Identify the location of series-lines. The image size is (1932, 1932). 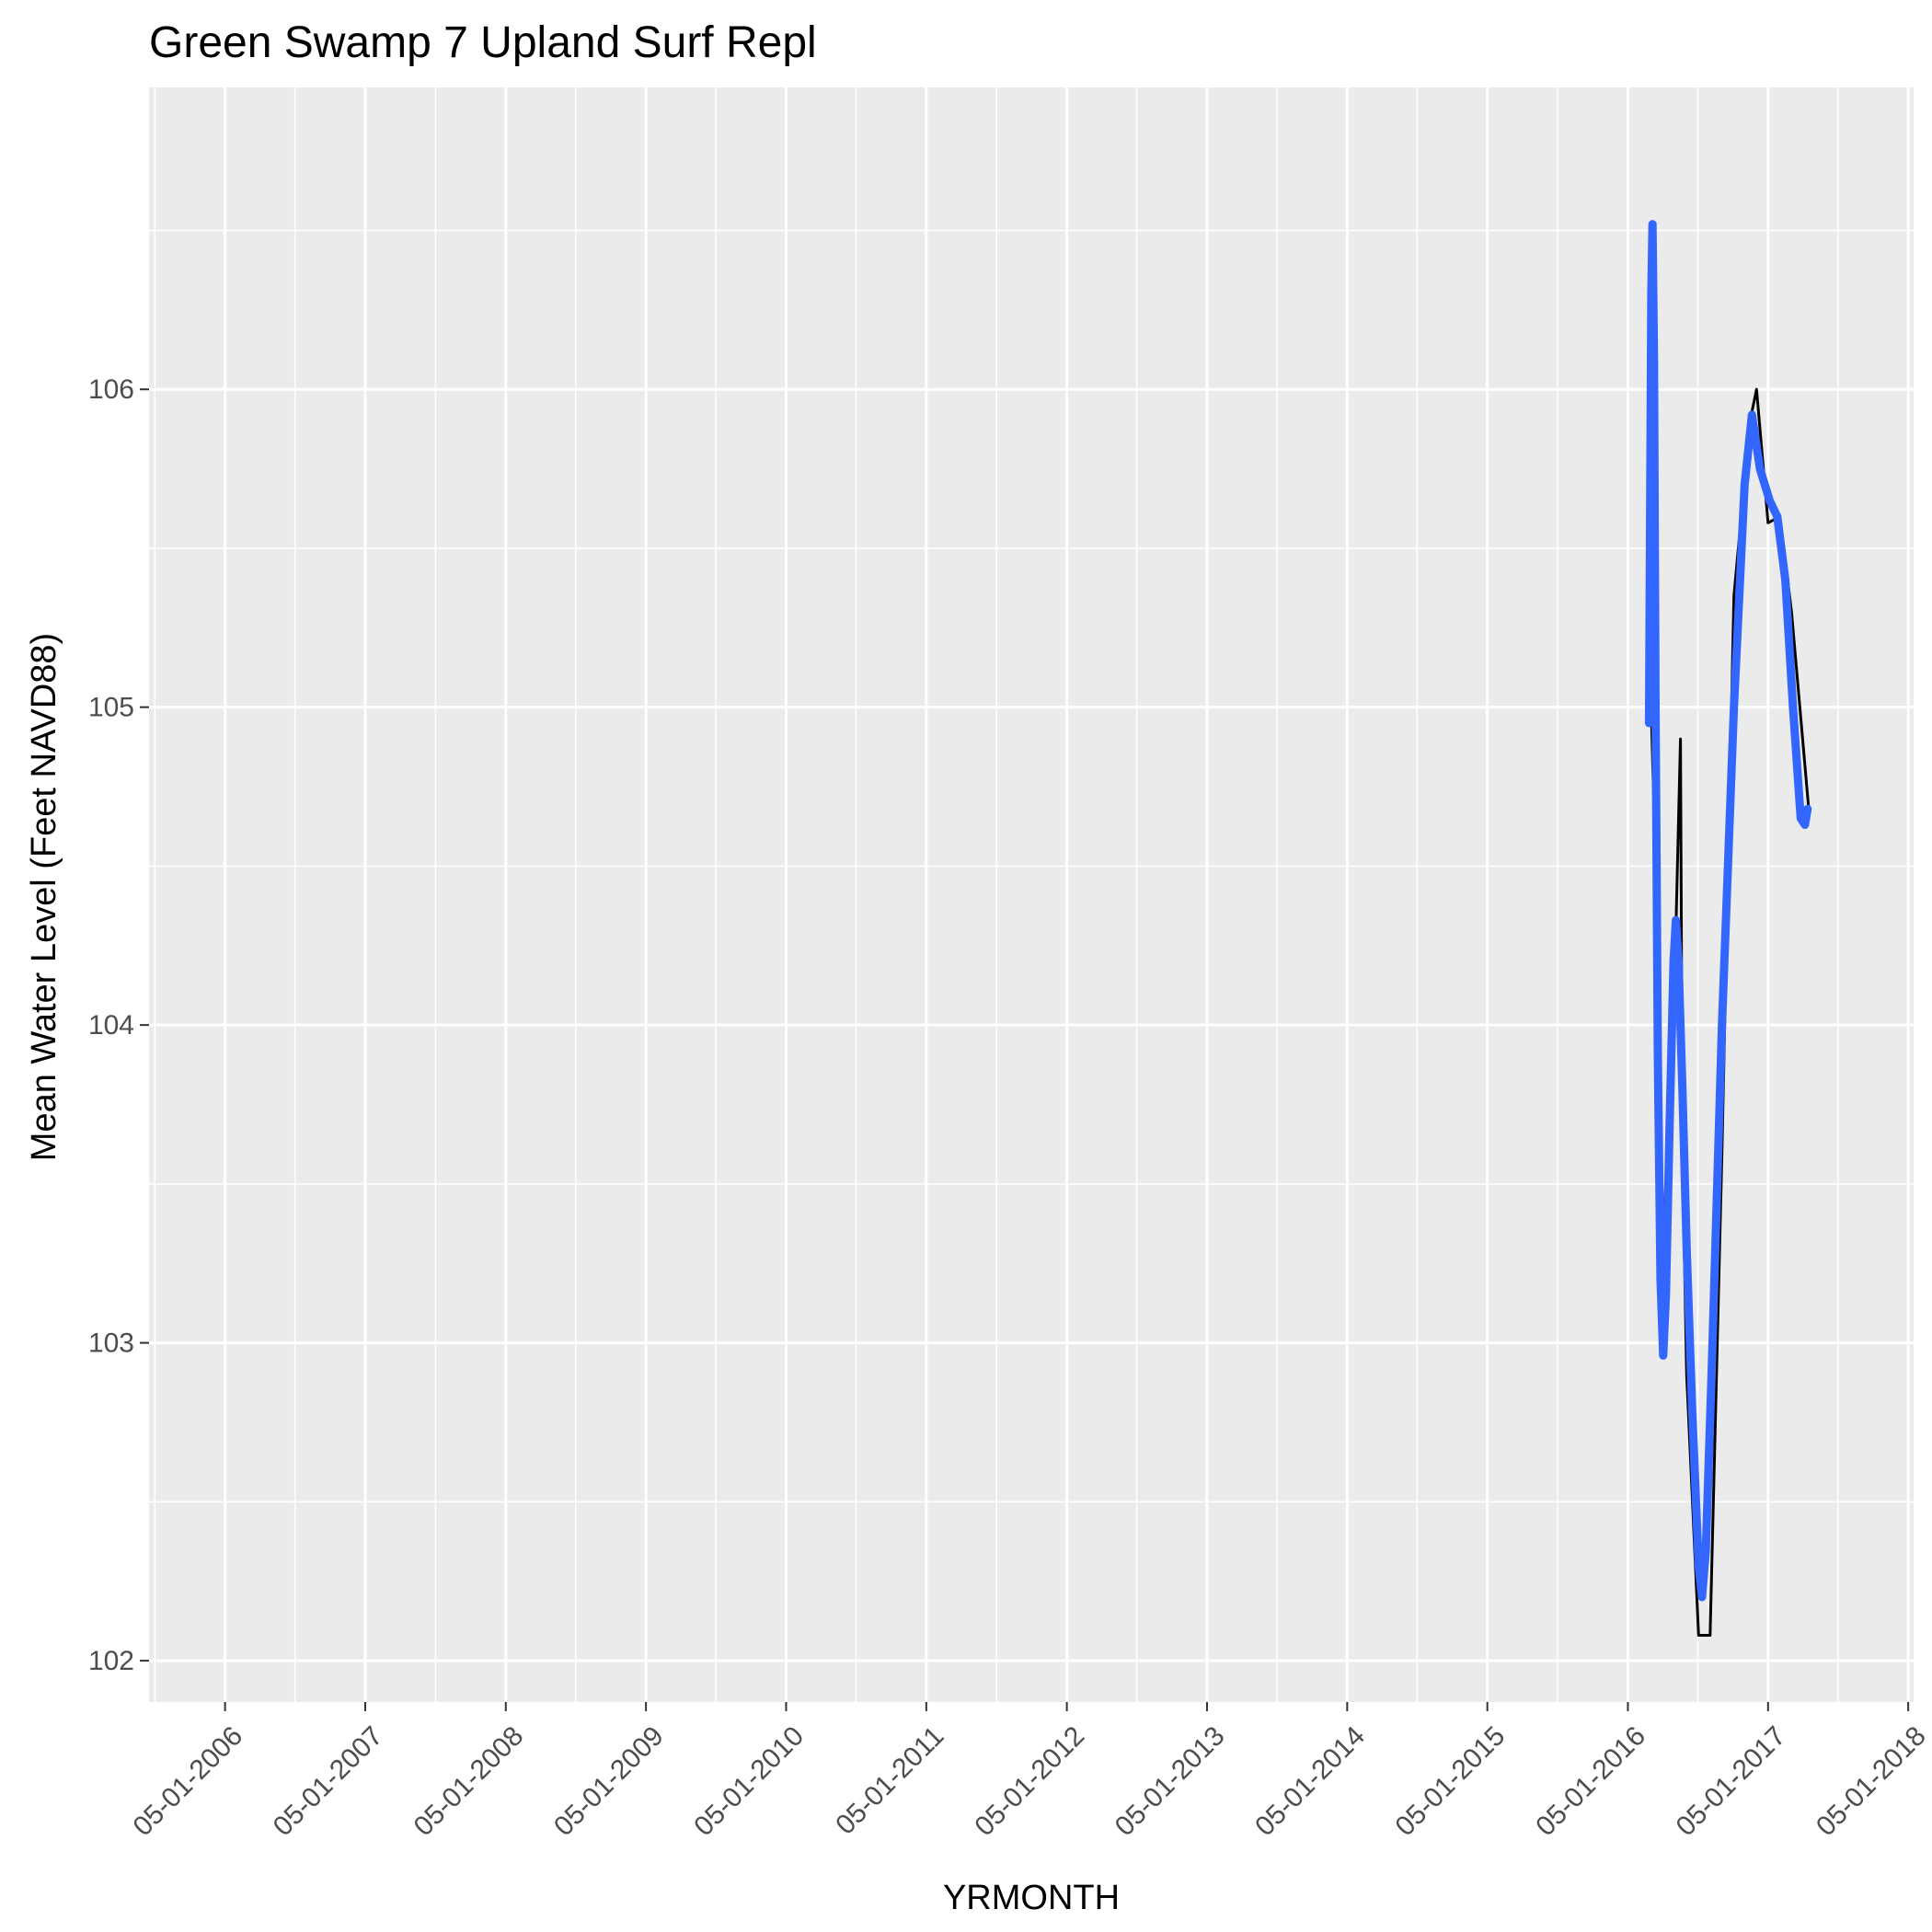
(1728, 928).